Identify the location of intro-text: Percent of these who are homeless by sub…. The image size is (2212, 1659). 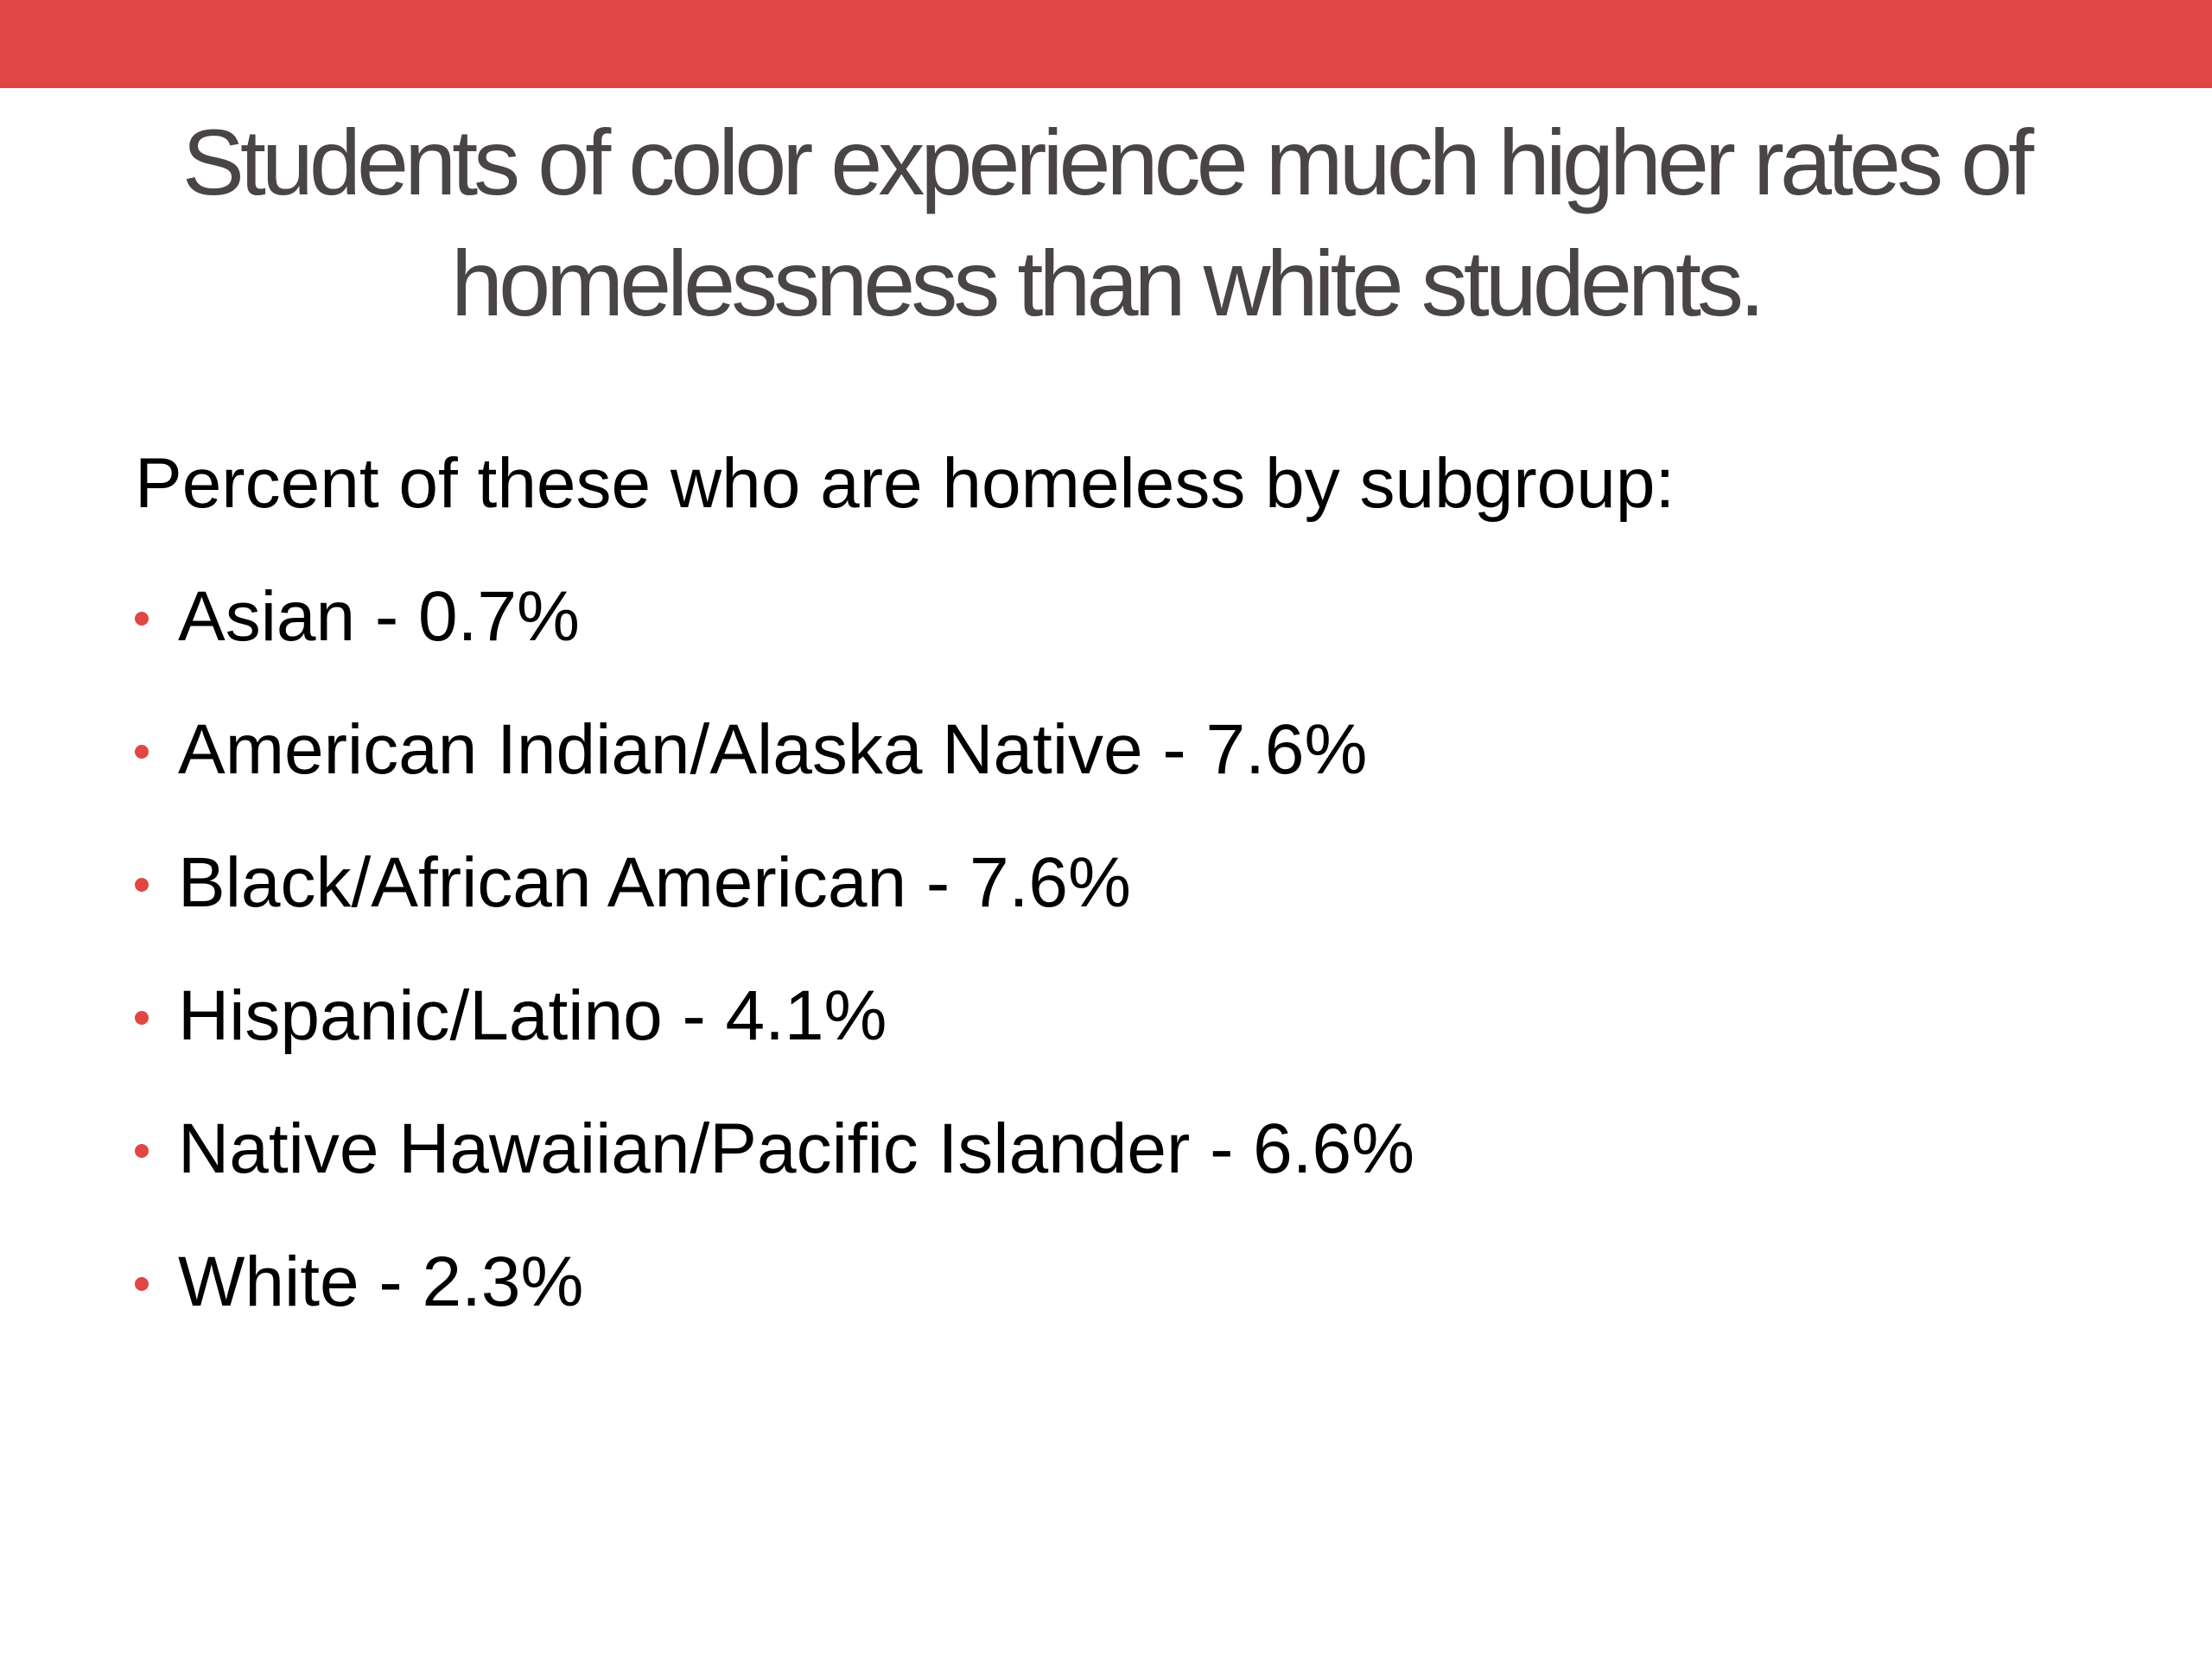
(905, 483).